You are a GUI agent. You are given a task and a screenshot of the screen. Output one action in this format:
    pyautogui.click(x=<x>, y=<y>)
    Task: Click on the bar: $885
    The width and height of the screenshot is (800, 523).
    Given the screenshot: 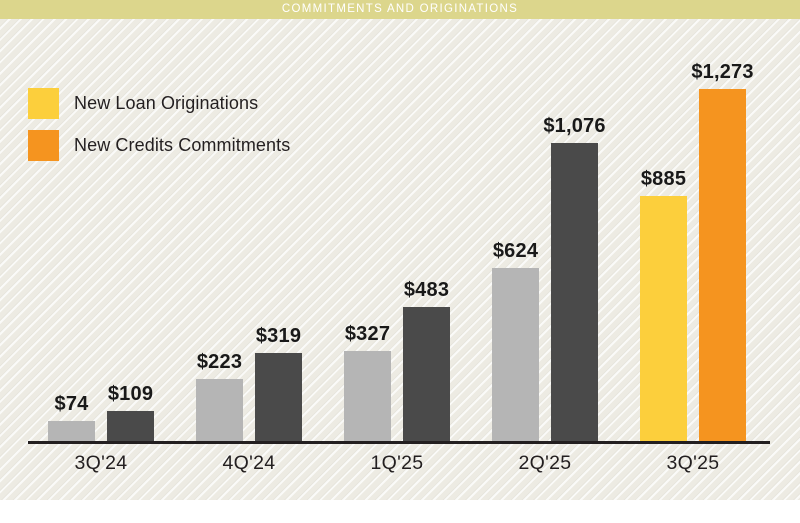 What is the action you would take?
    pyautogui.click(x=663, y=304)
    